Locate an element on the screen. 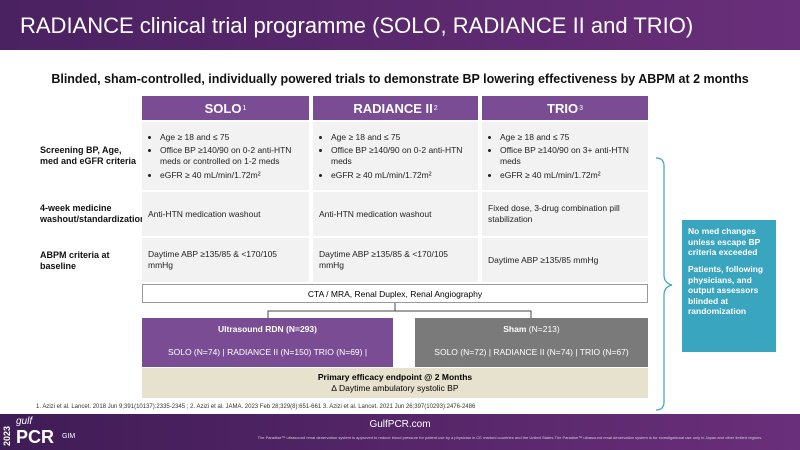 Image resolution: width=800 pixels, height=450 pixels. column-header: TRIO 3 is located at coordinates (565, 108).